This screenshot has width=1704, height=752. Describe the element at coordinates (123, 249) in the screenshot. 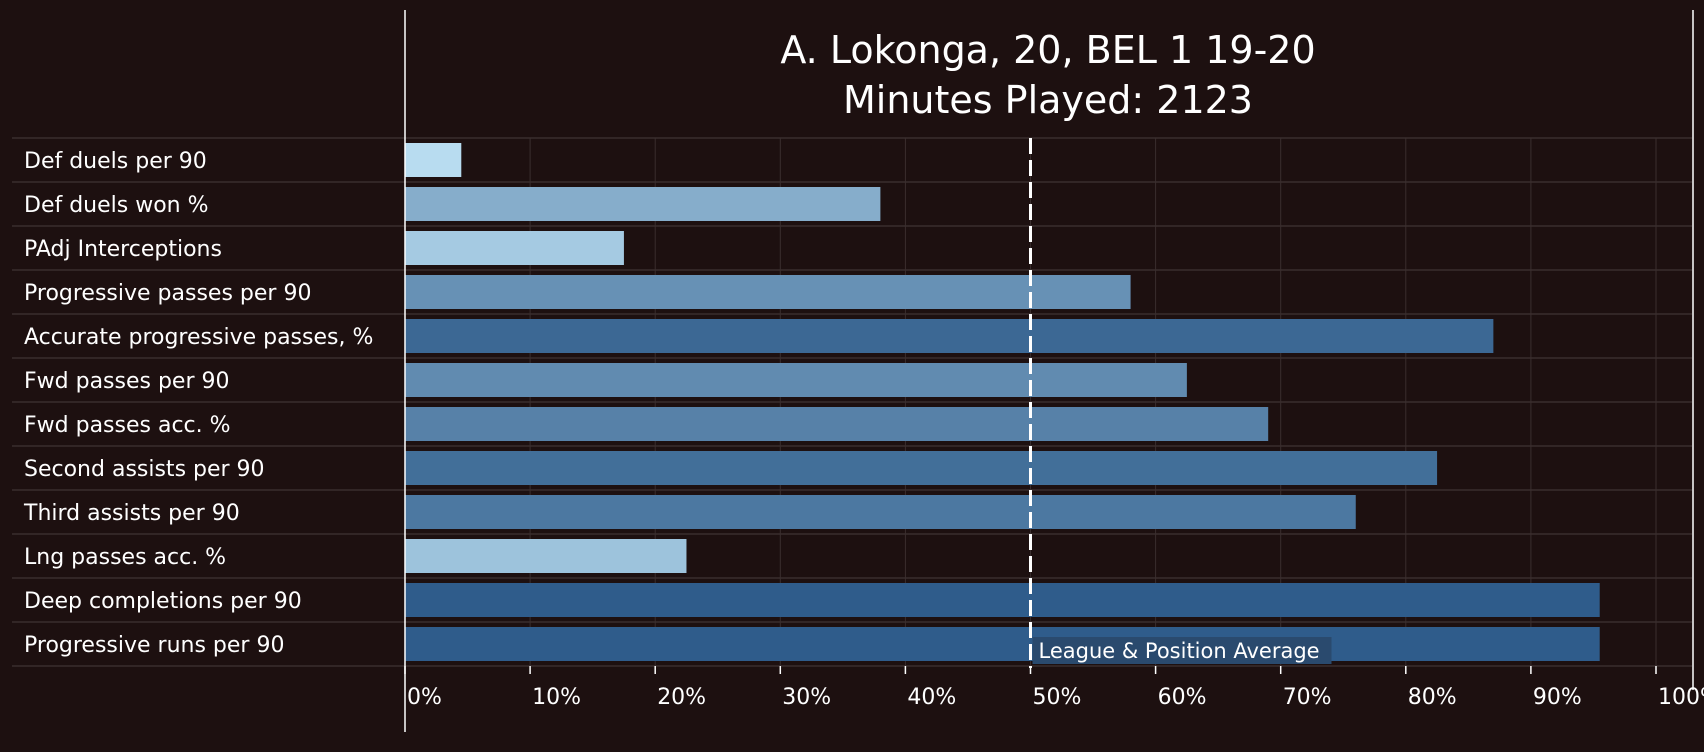

I see `category-label: PAdj Interceptions` at that location.